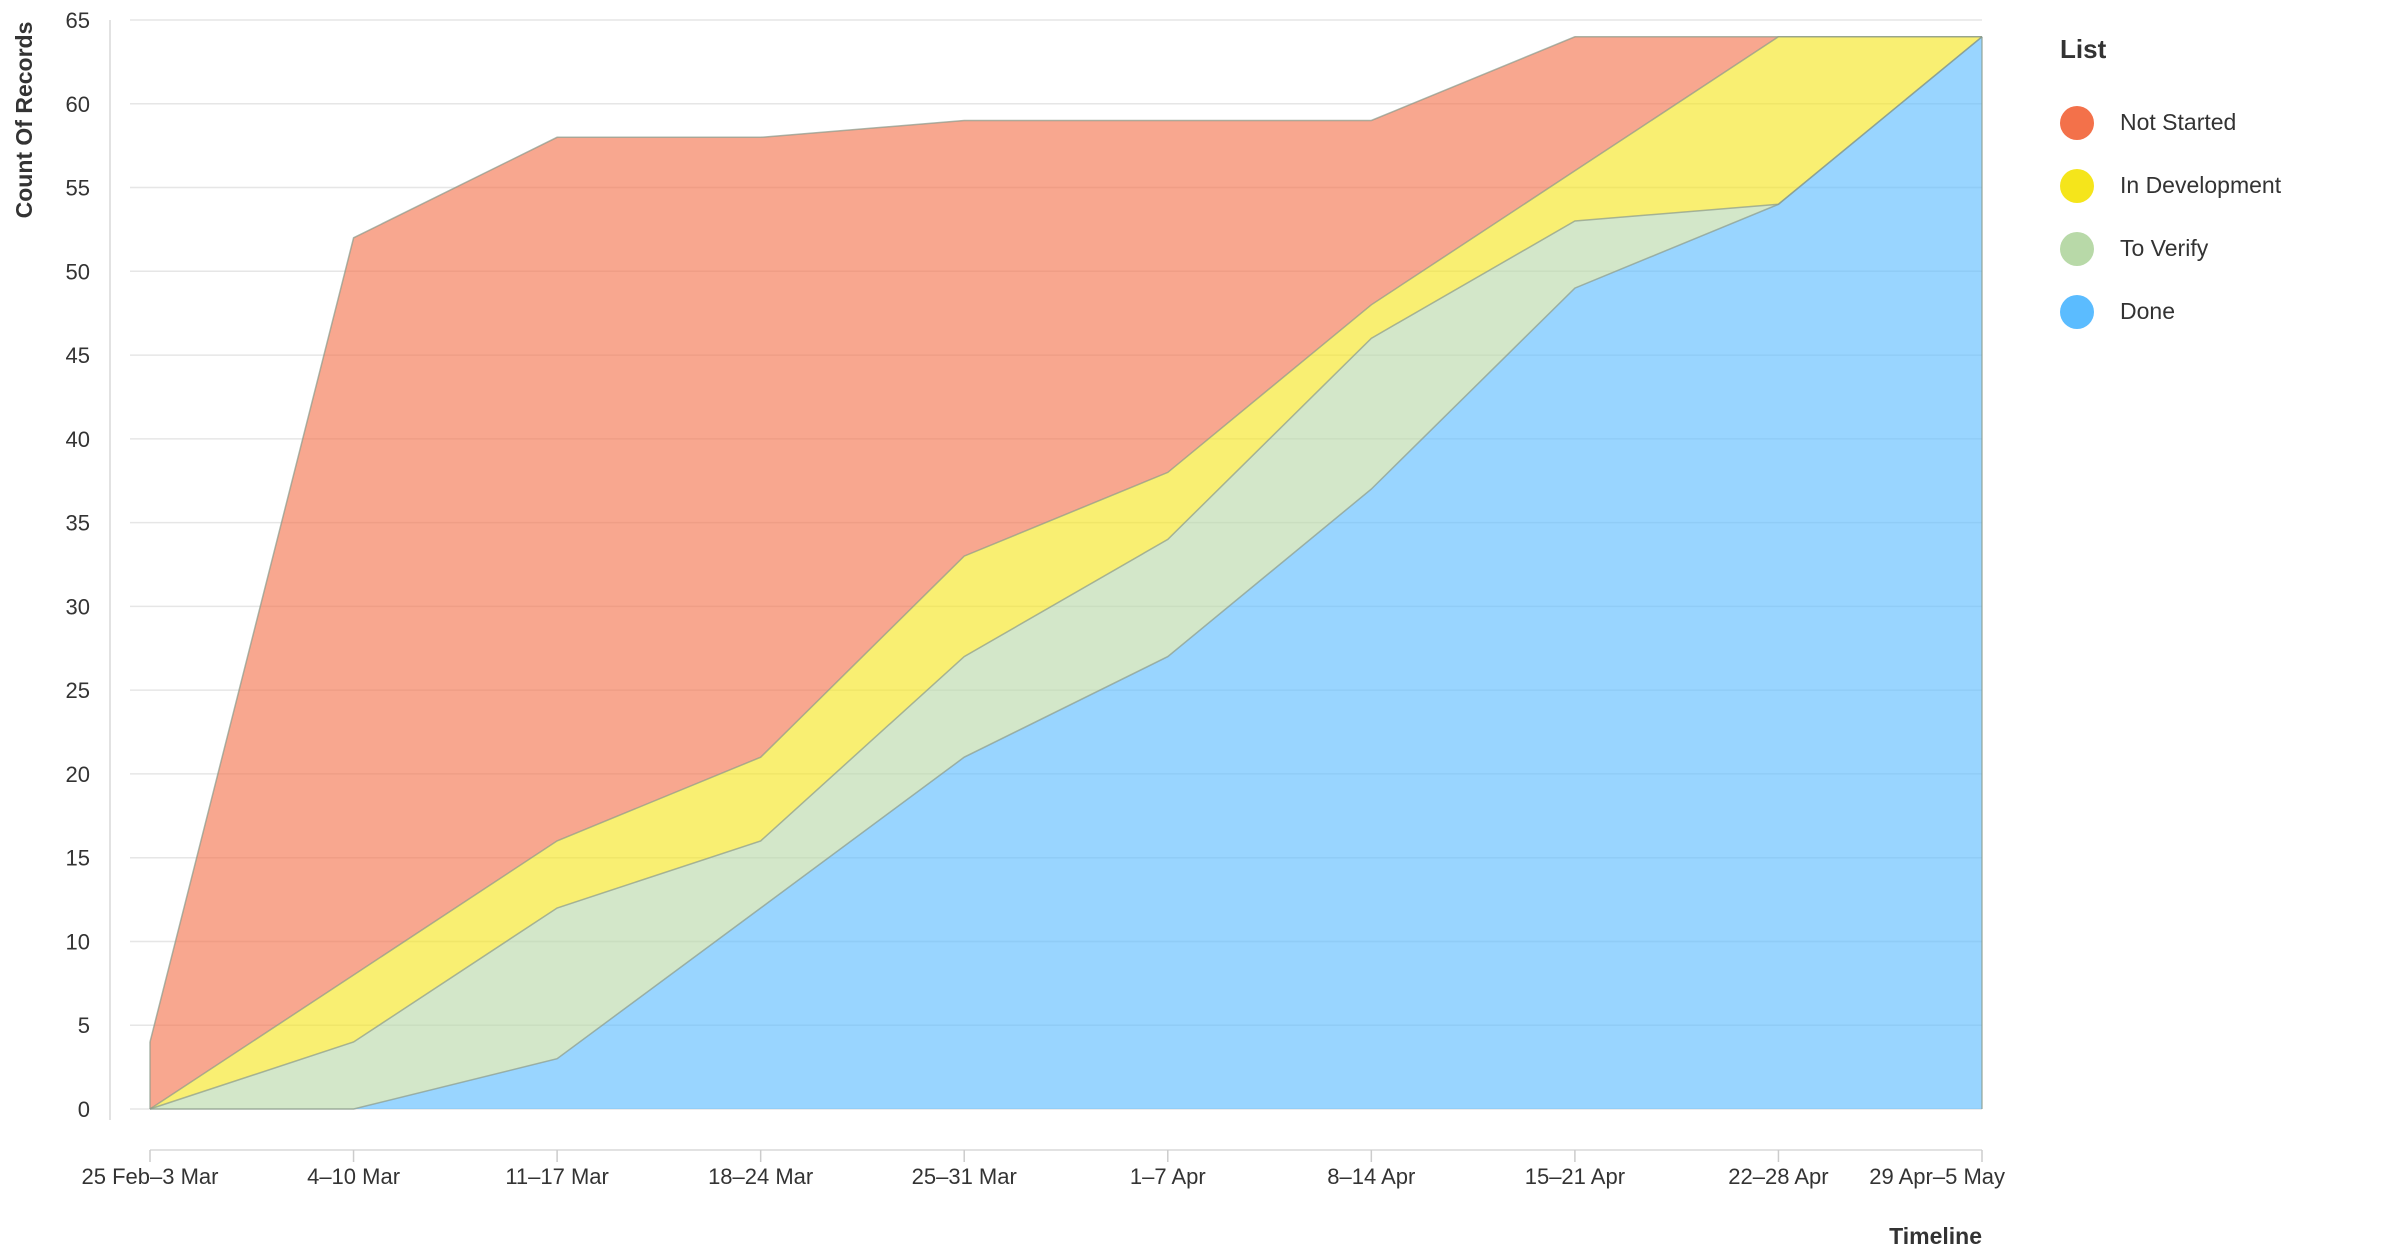 This screenshot has width=2400, height=1260. Describe the element at coordinates (353, 1176) in the screenshot. I see `x-tick-label: 4–10 Mar` at that location.